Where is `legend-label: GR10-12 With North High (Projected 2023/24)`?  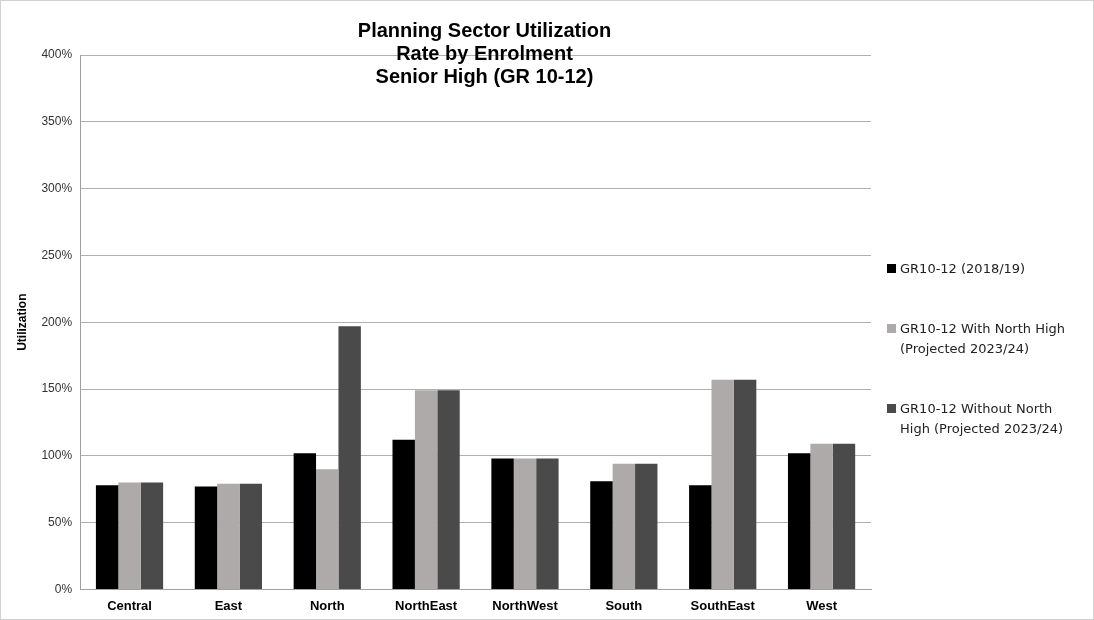
legend-label: GR10-12 With North High (Projected 2023/24) is located at coordinates (983, 339).